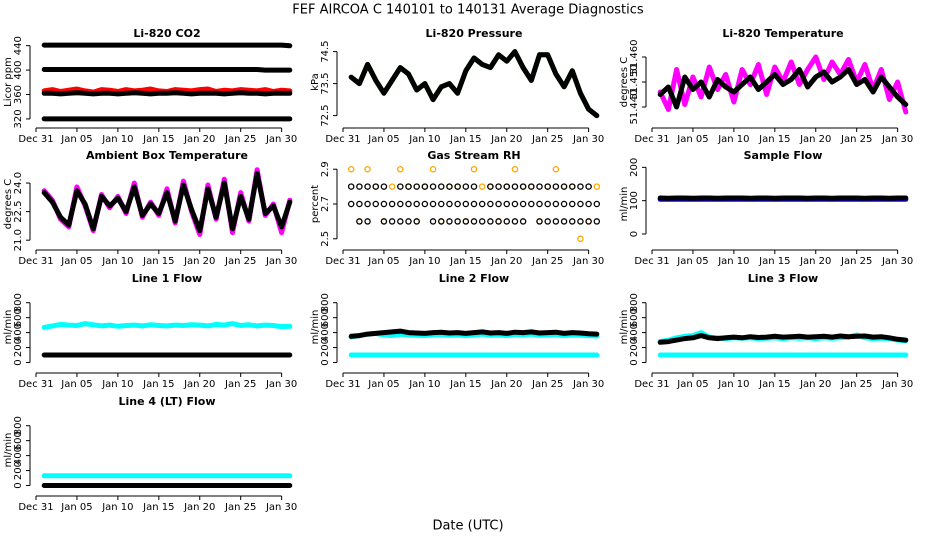 The width and height of the screenshot is (936, 540). What do you see at coordinates (18, 211) in the screenshot?
I see `y-tick-label: 22.5` at bounding box center [18, 211].